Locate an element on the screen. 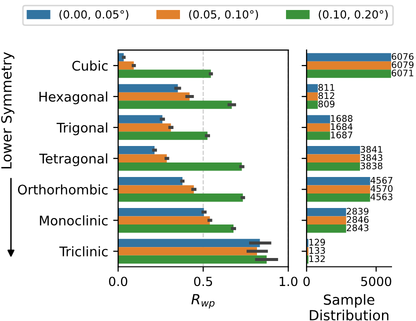 The height and width of the screenshot is (321, 416). data-label: 812 is located at coordinates (326, 96).